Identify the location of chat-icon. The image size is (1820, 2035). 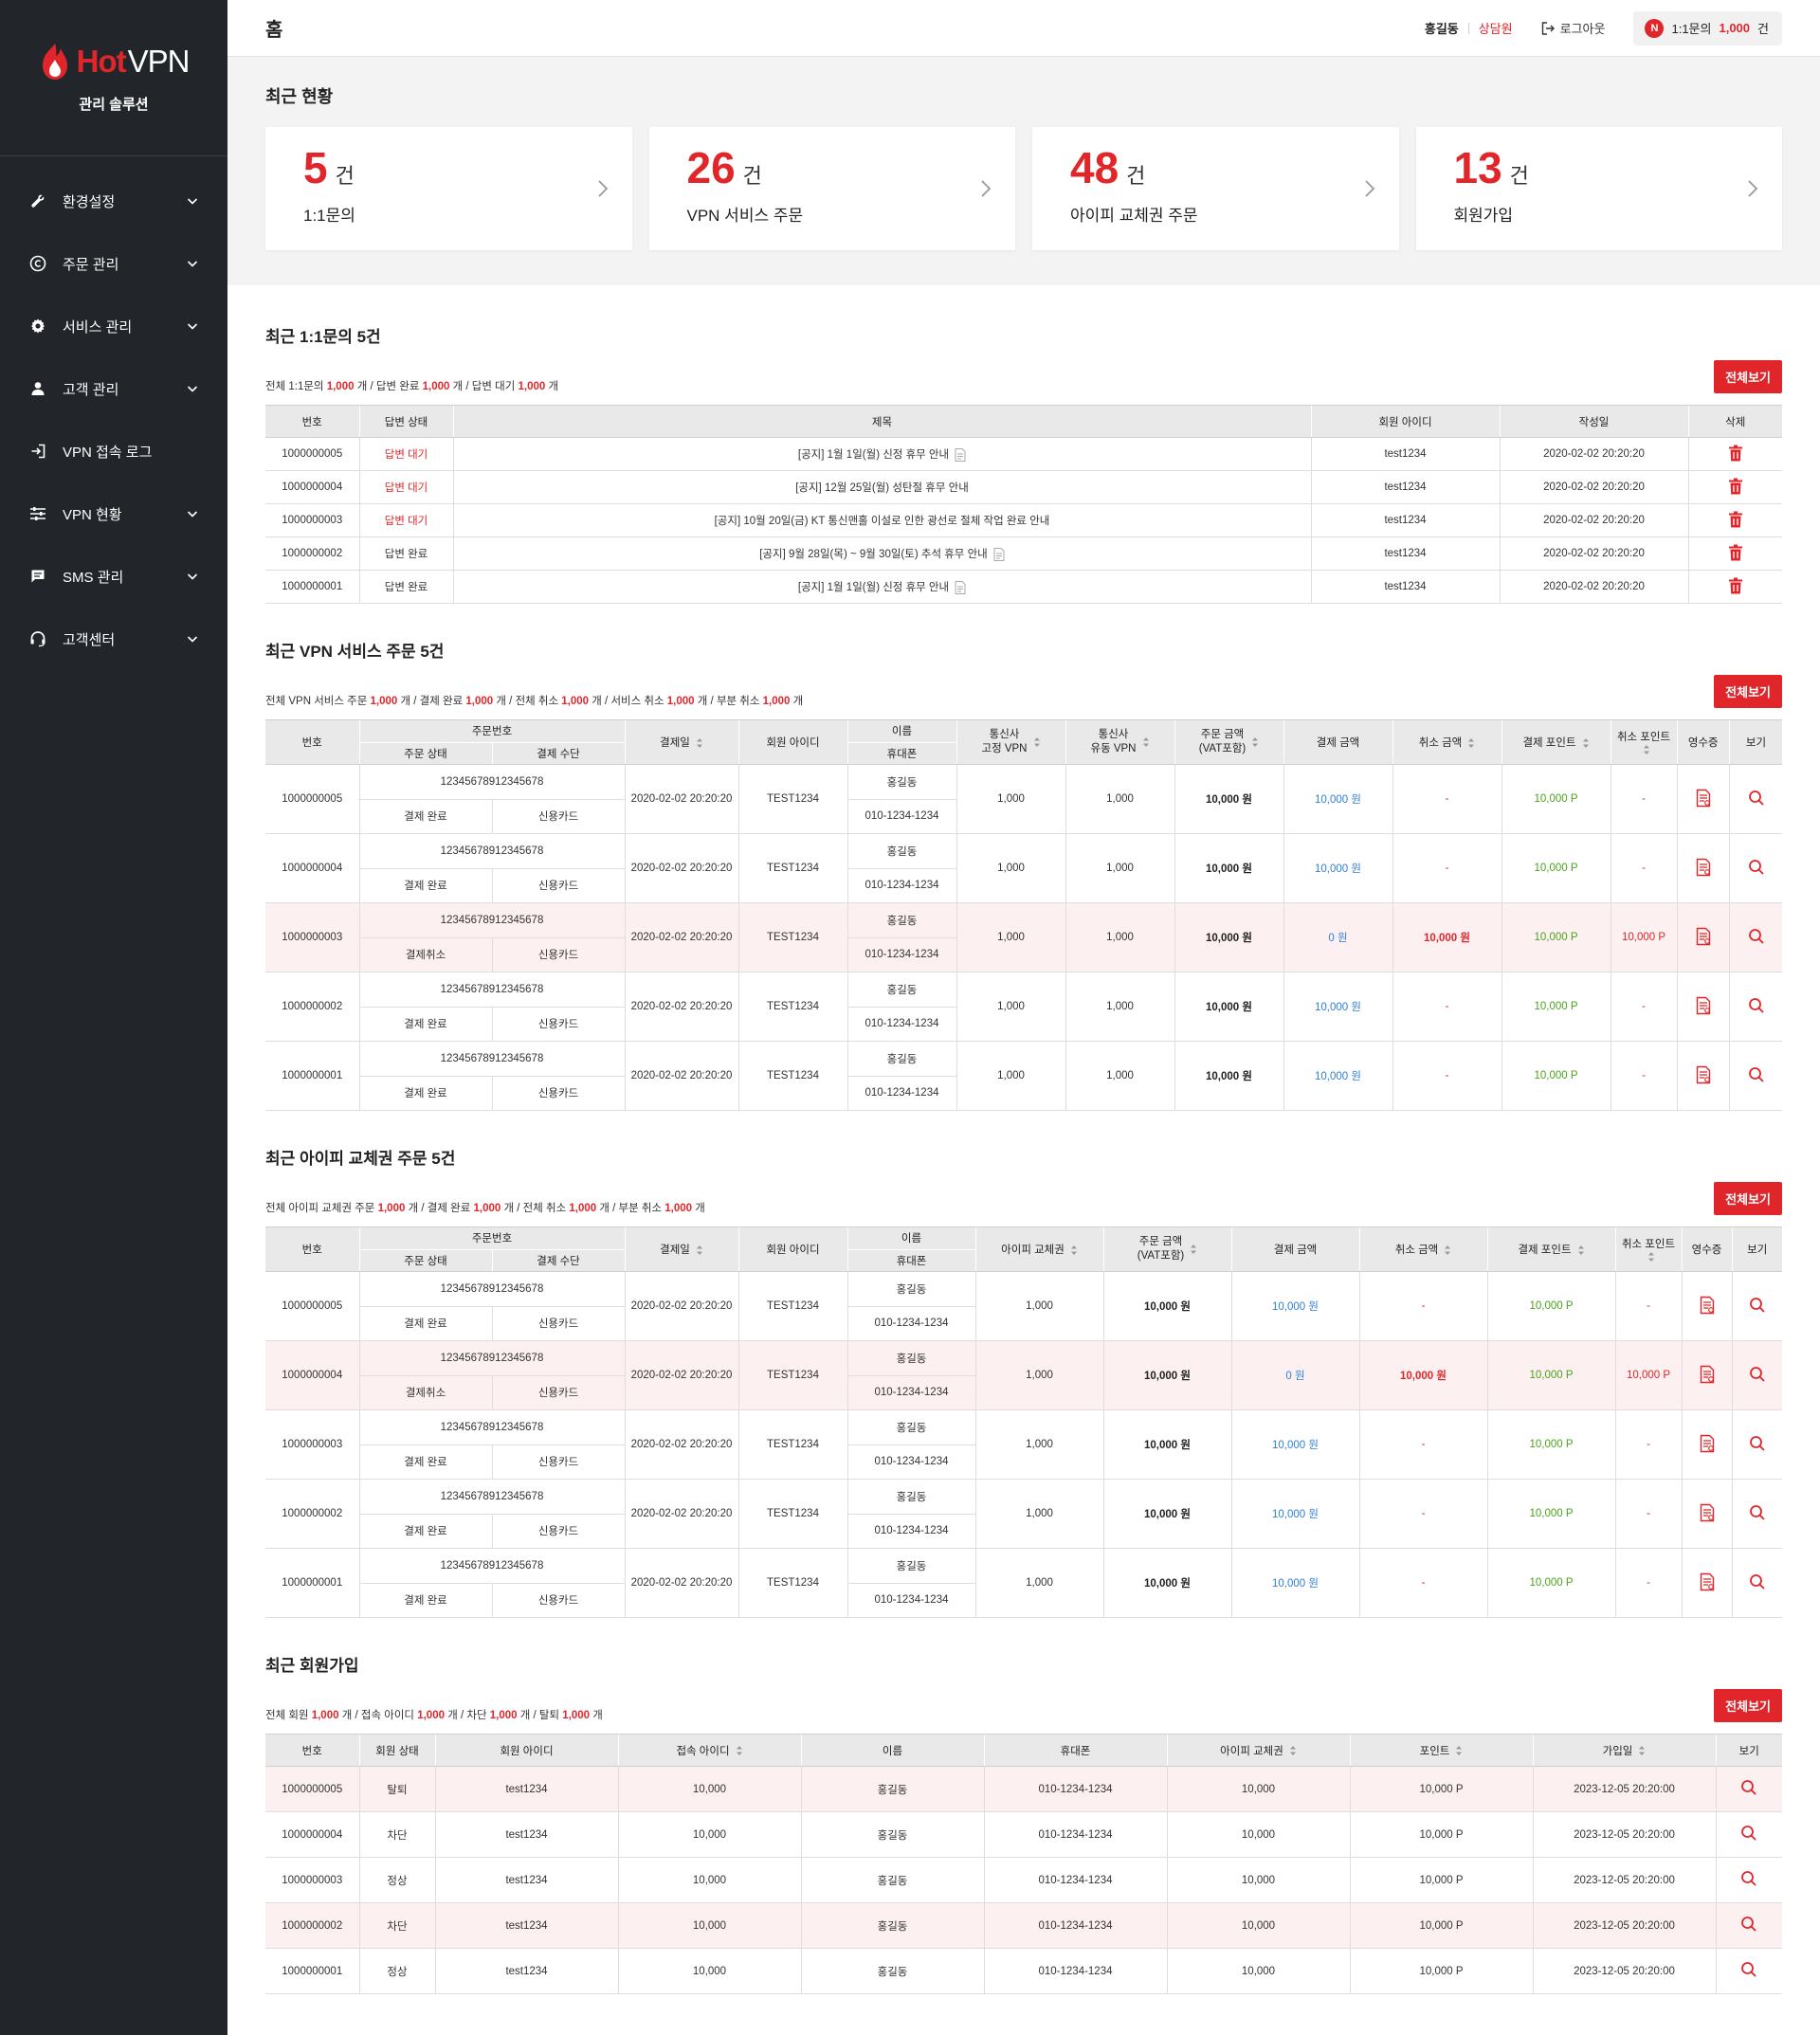
(37, 576).